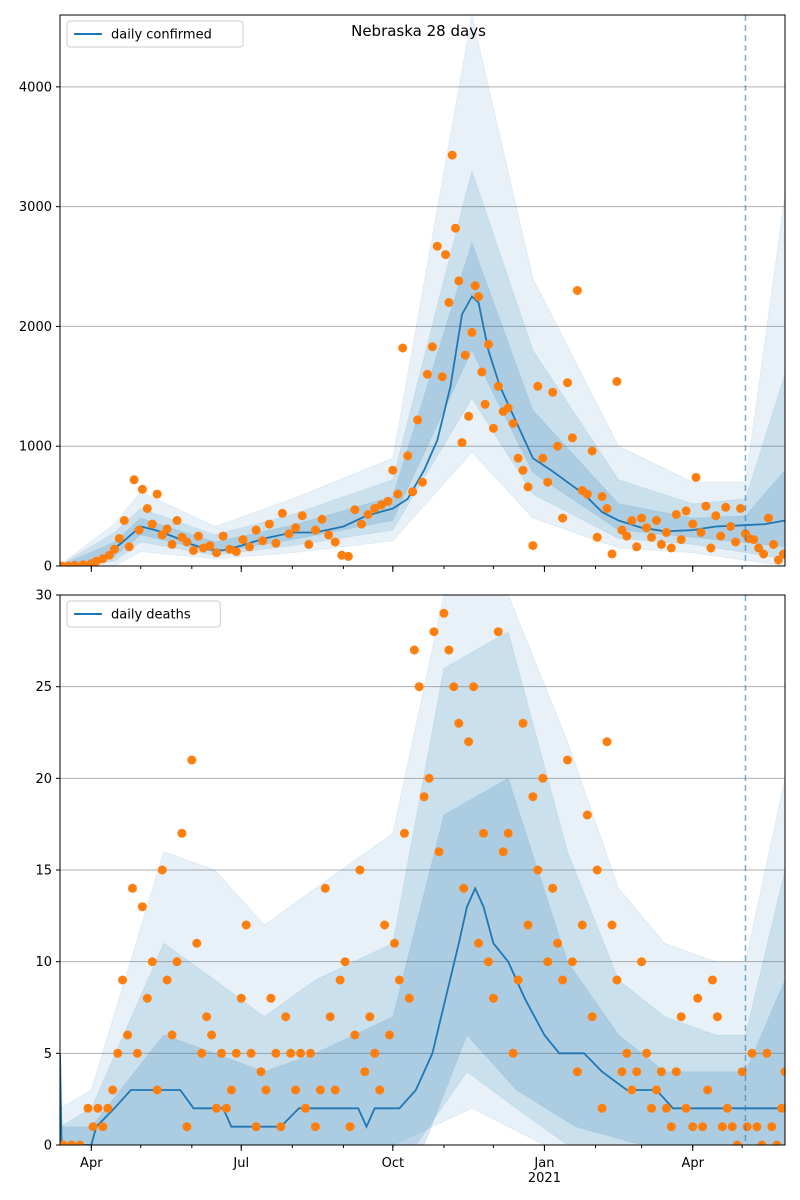 This screenshot has width=800, height=1200. What do you see at coordinates (43, 962) in the screenshot?
I see `y-tick-label: 10` at bounding box center [43, 962].